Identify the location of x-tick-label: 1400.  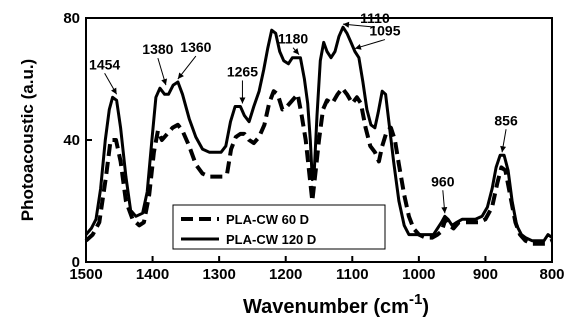
(152, 274).